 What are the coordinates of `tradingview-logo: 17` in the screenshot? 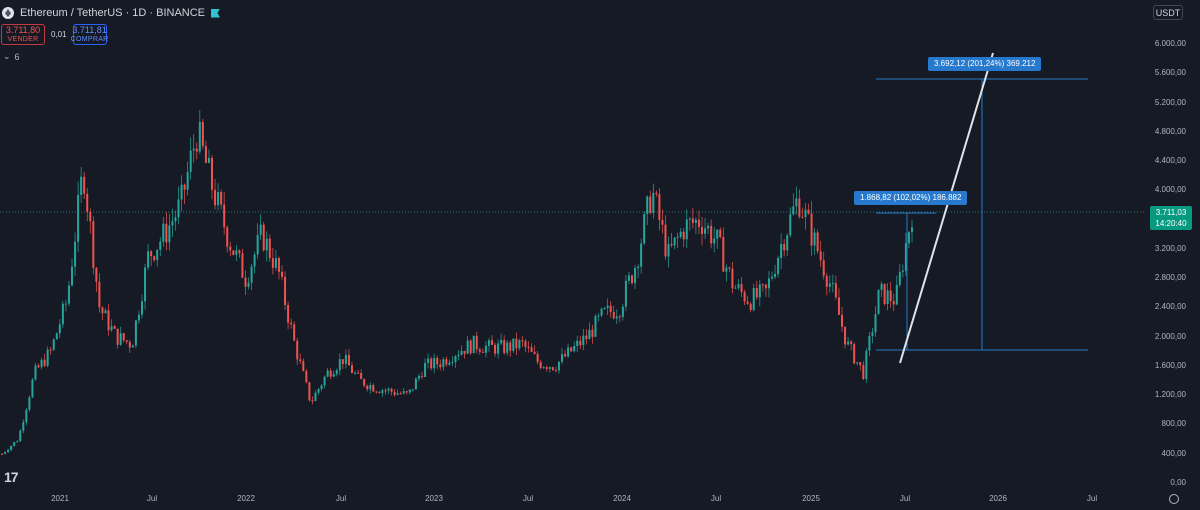 It's located at (11, 477).